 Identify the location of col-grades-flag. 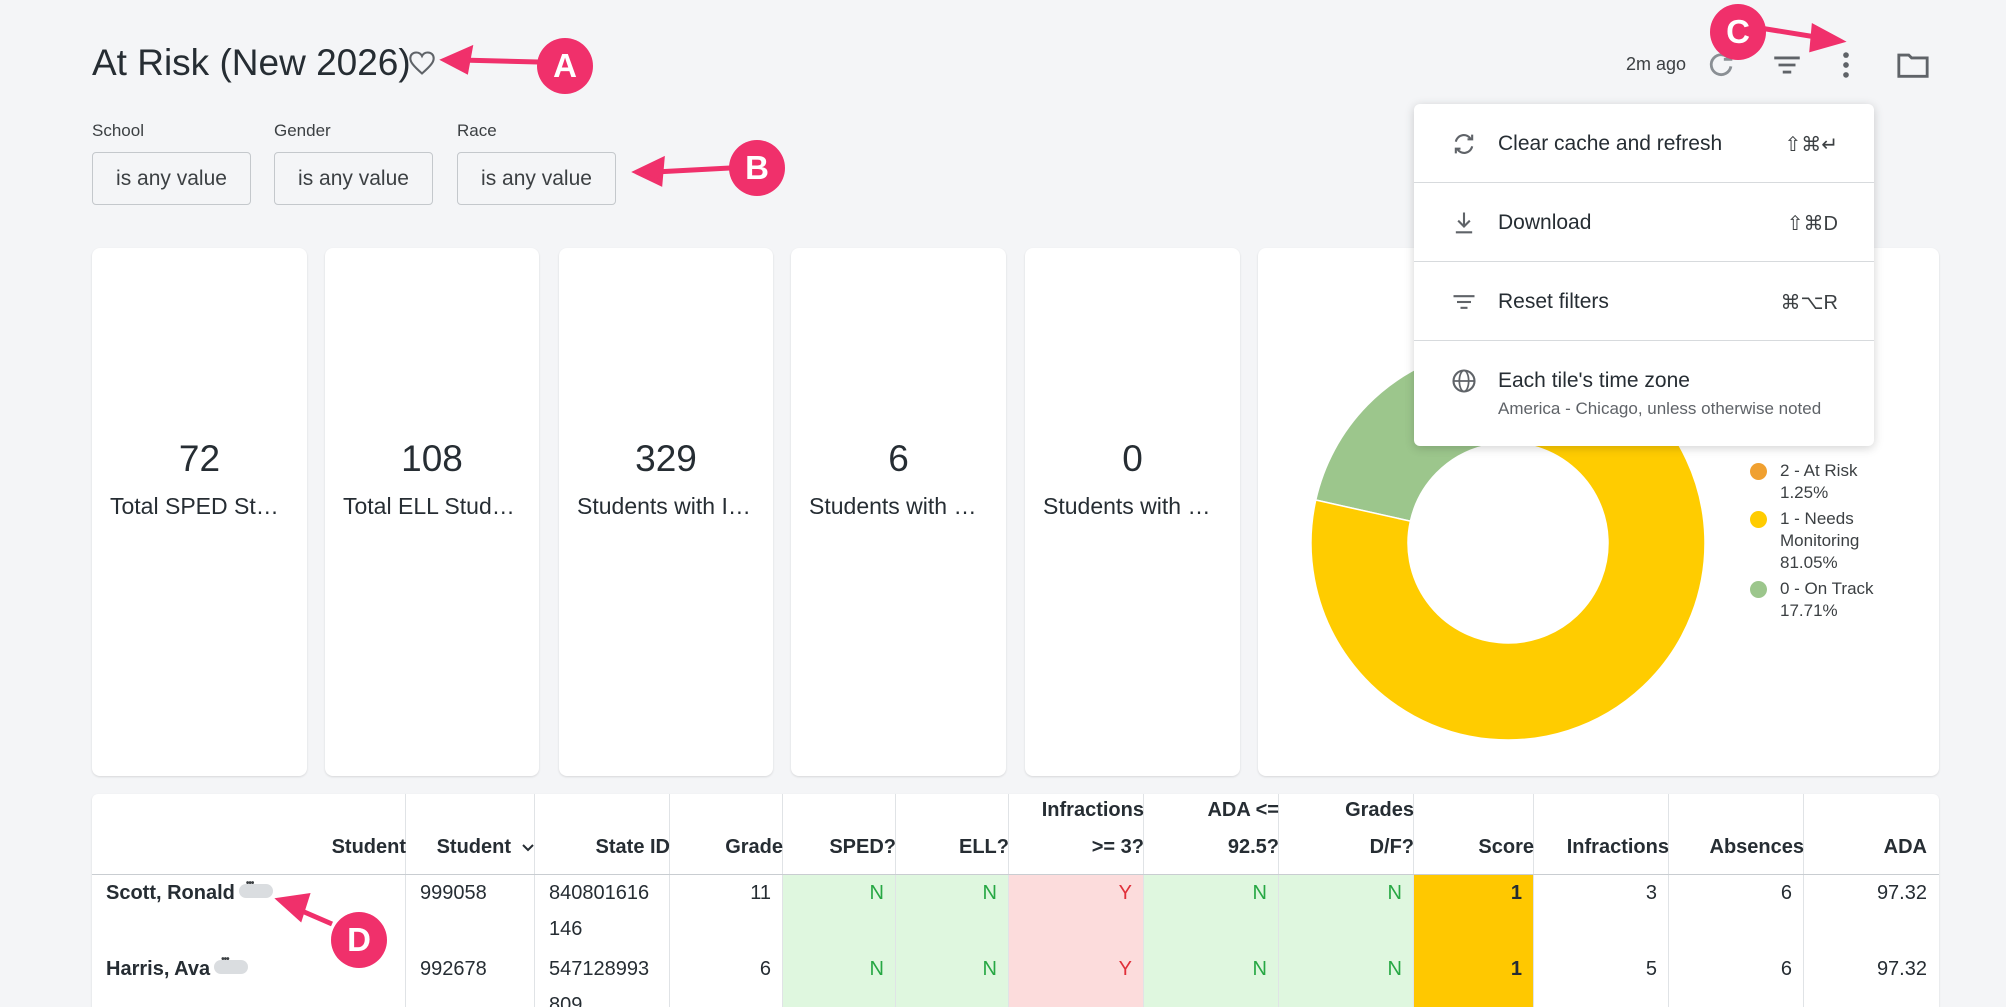
(1346, 900).